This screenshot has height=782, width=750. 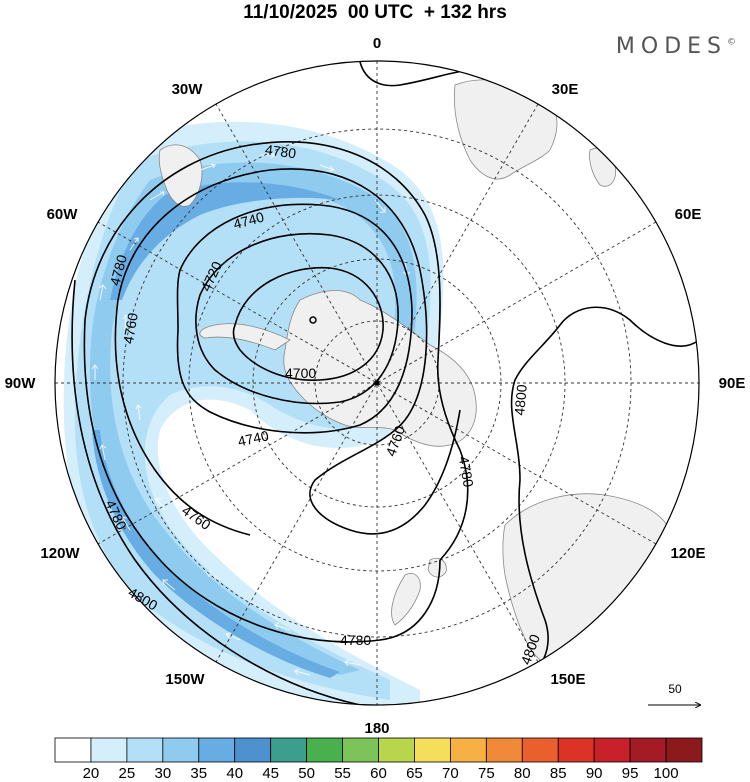 I want to click on lon-label-150w: 150W, so click(x=185, y=679).